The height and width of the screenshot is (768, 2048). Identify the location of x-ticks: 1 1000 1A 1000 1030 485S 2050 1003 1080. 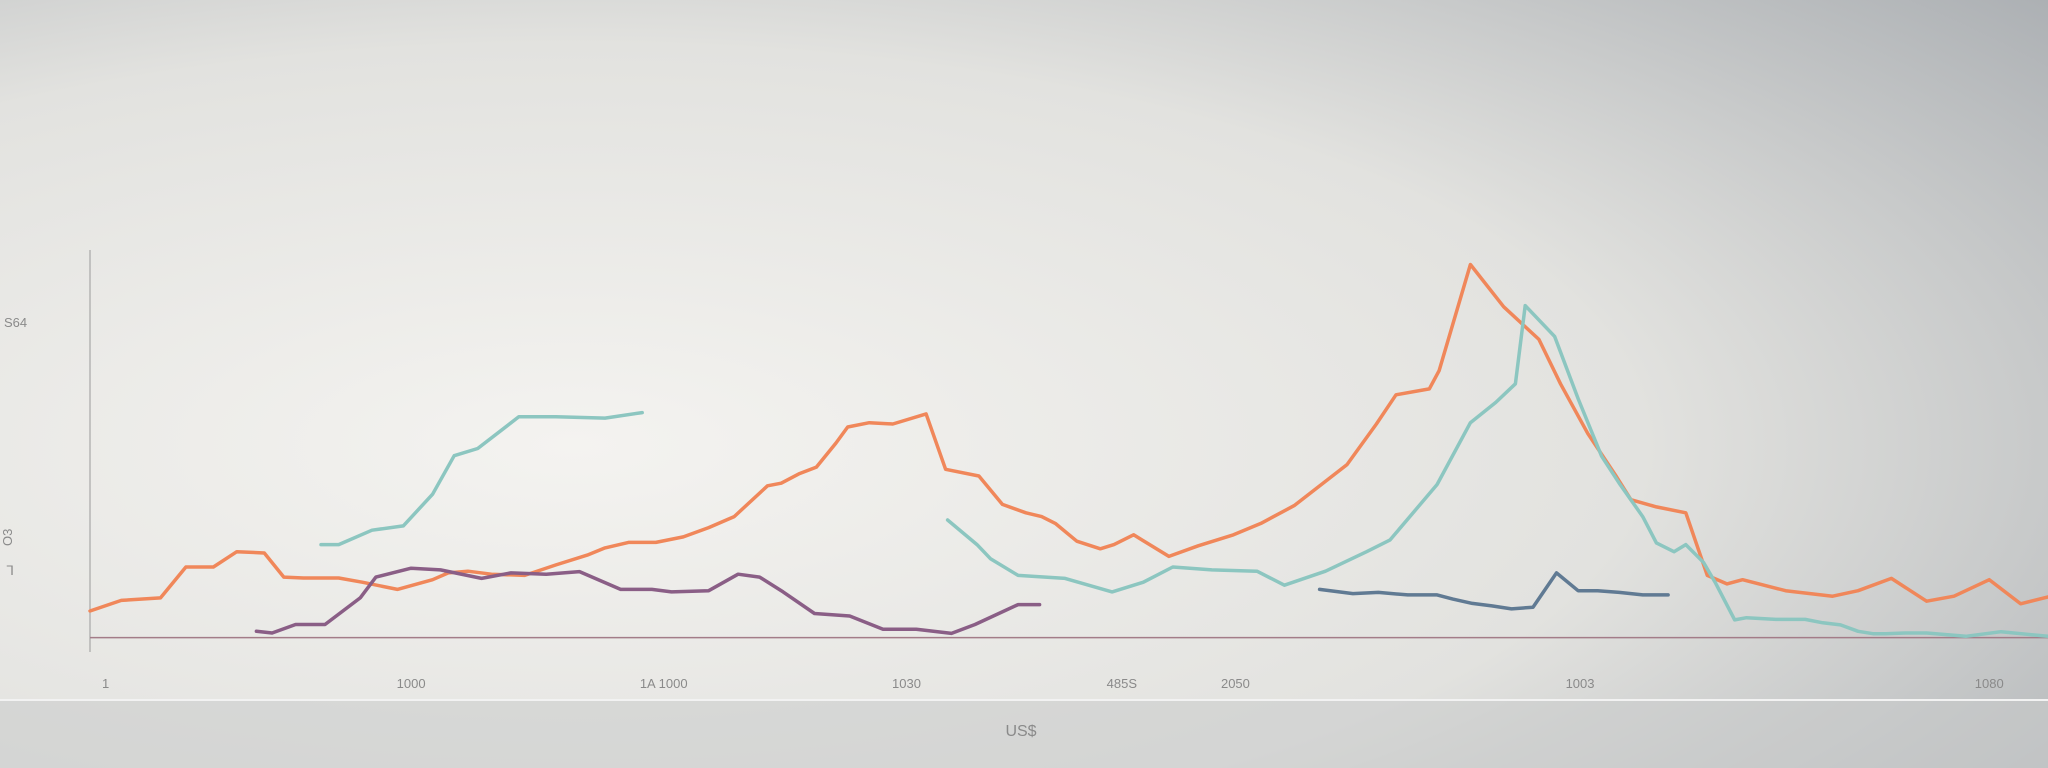
(1053, 683).